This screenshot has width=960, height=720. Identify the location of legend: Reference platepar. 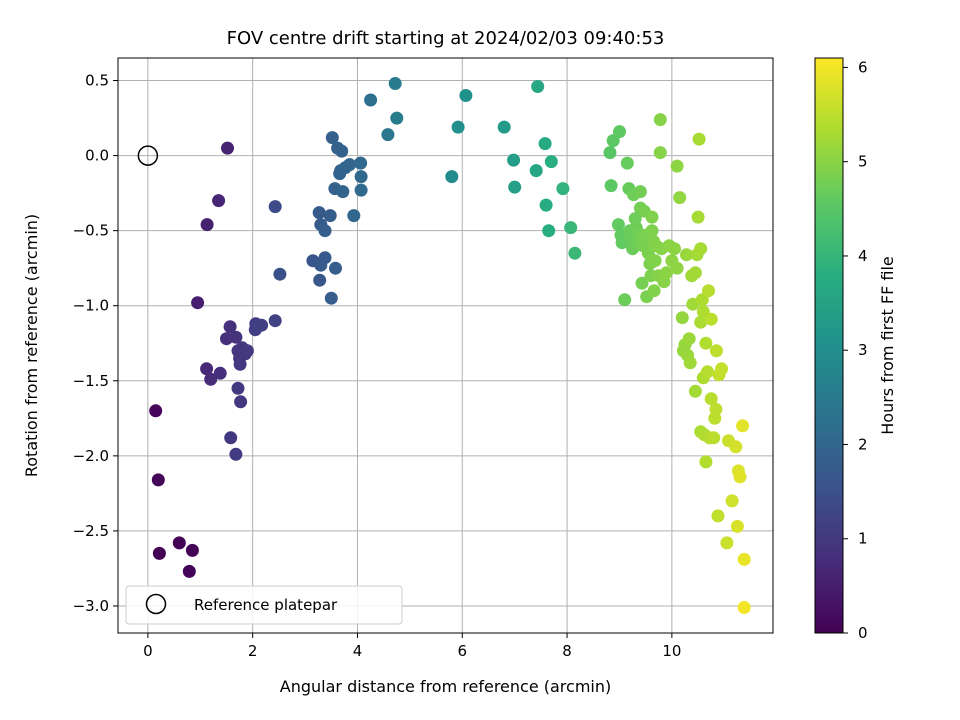
(264, 605).